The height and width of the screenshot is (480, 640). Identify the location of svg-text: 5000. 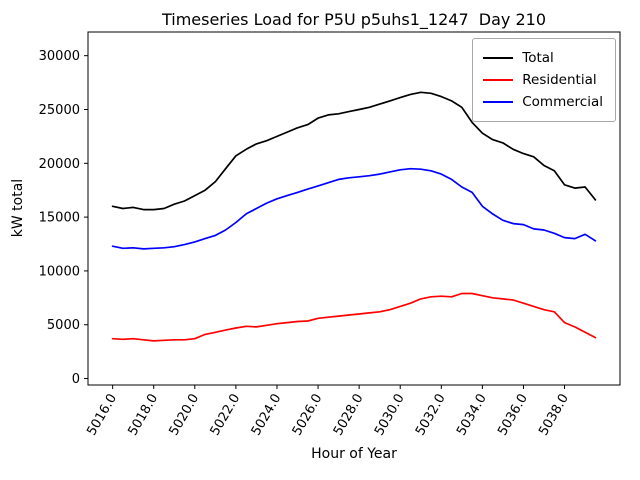
(63, 325).